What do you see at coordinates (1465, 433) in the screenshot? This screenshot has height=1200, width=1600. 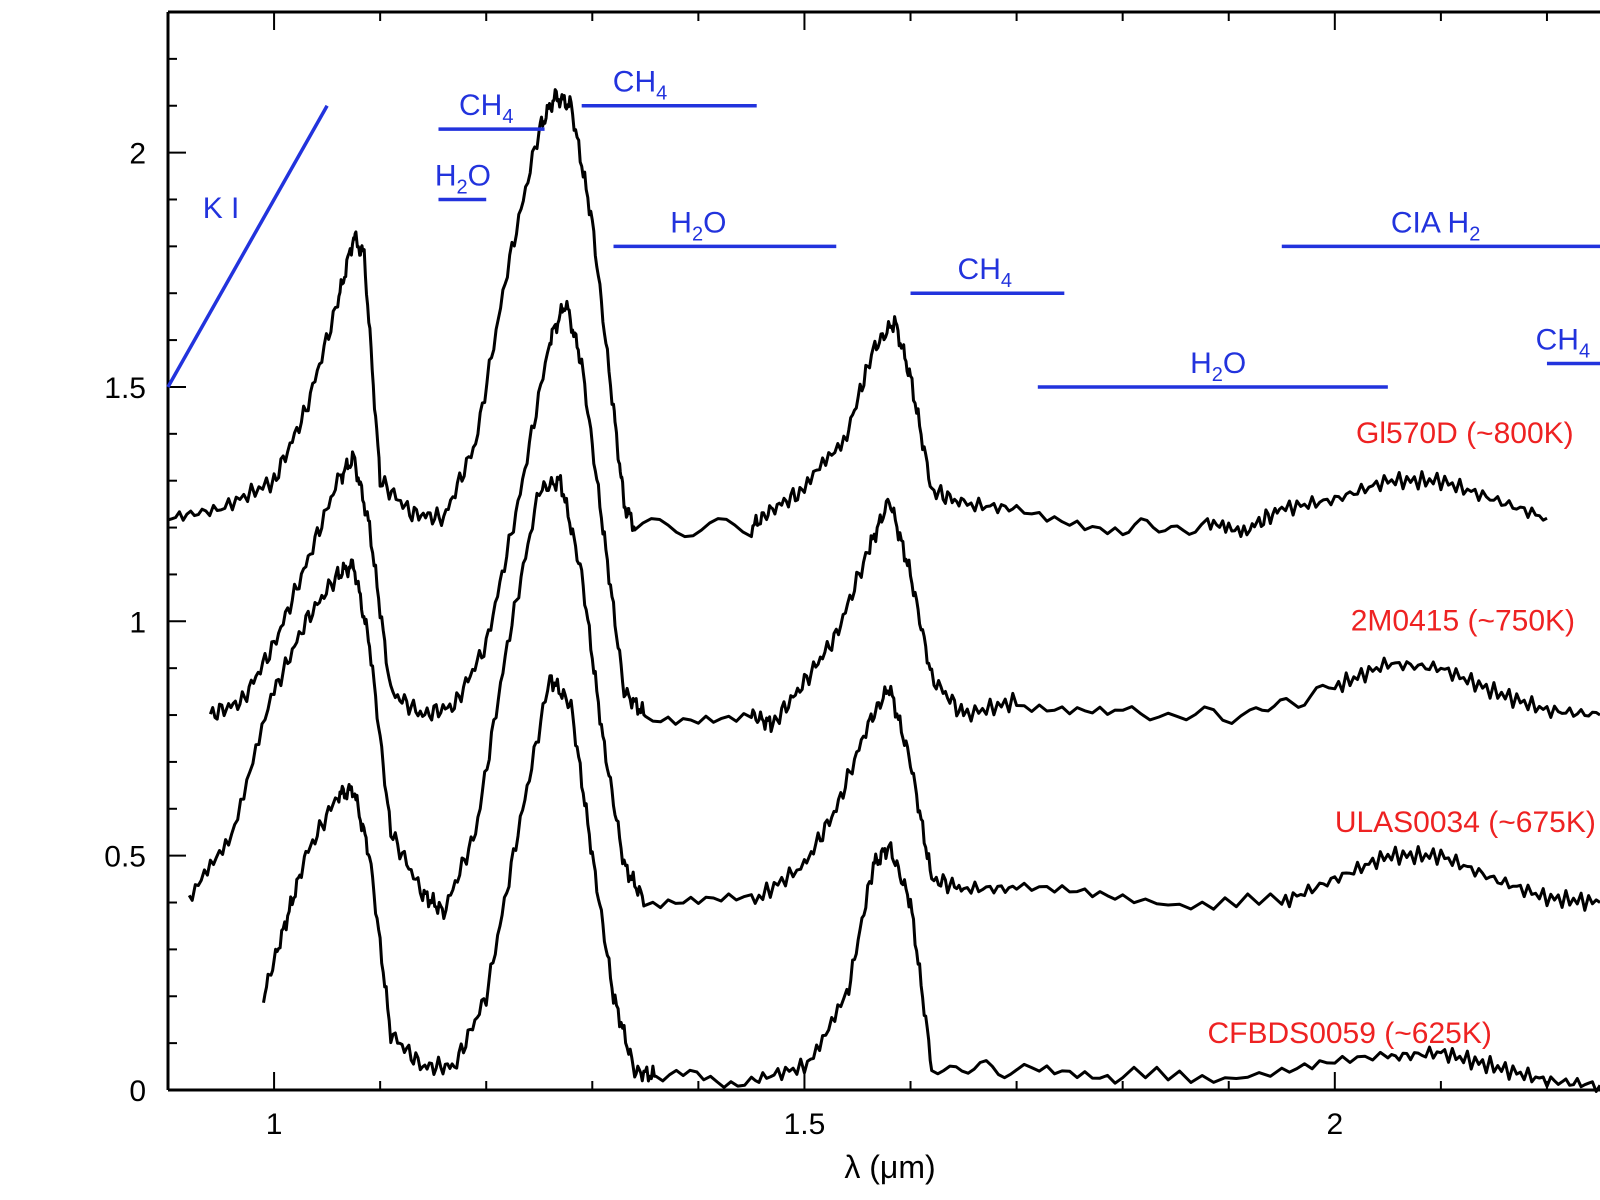 I see `series-name-label: Gl570D (~800K)` at bounding box center [1465, 433].